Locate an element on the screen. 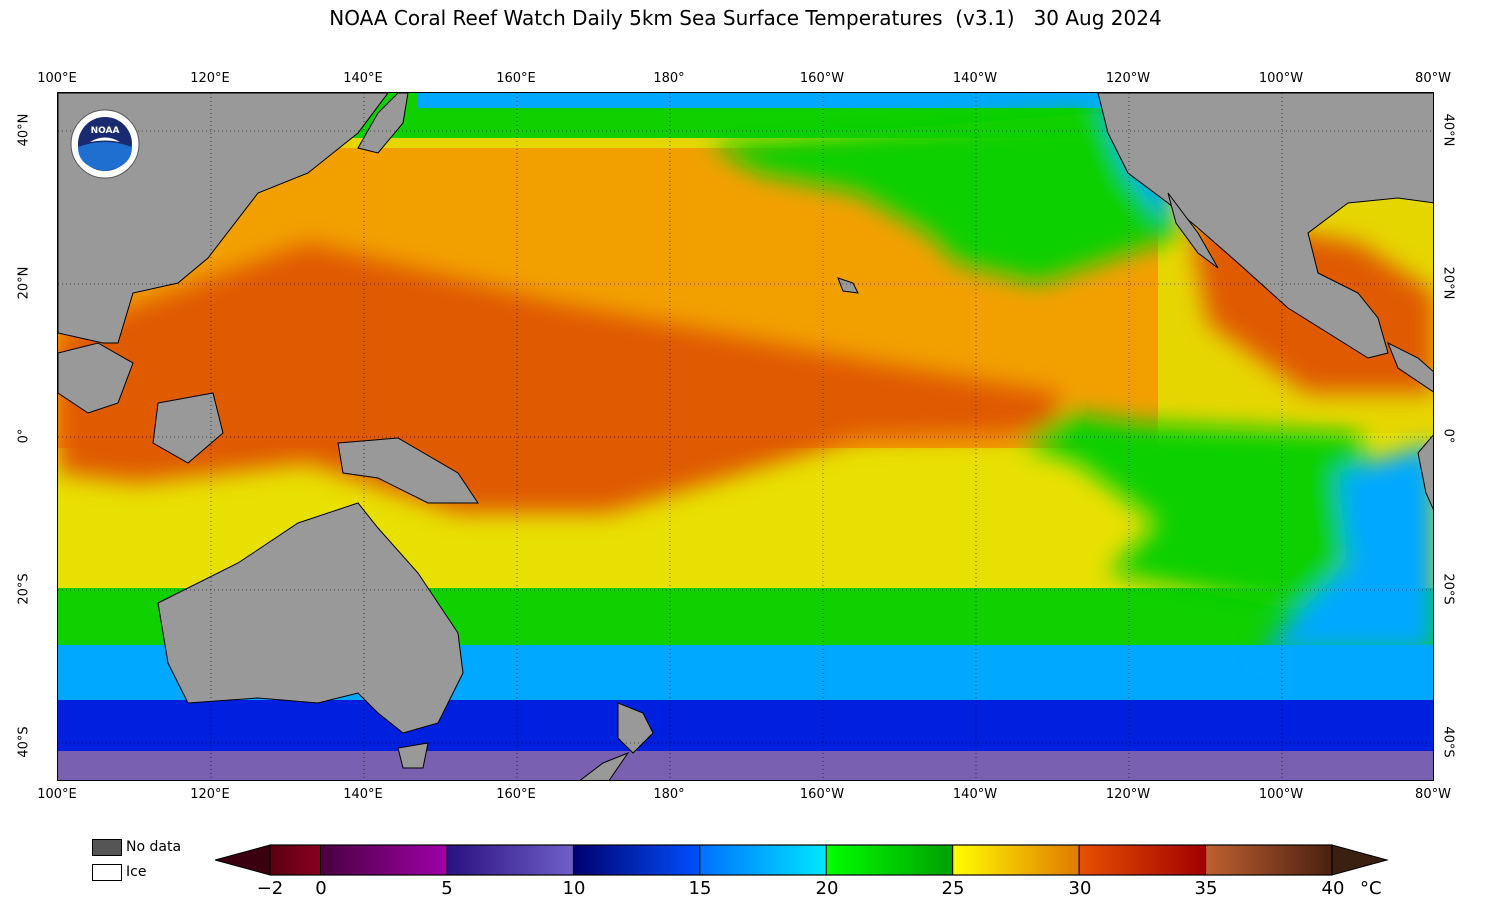 This screenshot has height=909, width=1491. sst-north-pacific-green is located at coordinates (948, 198).